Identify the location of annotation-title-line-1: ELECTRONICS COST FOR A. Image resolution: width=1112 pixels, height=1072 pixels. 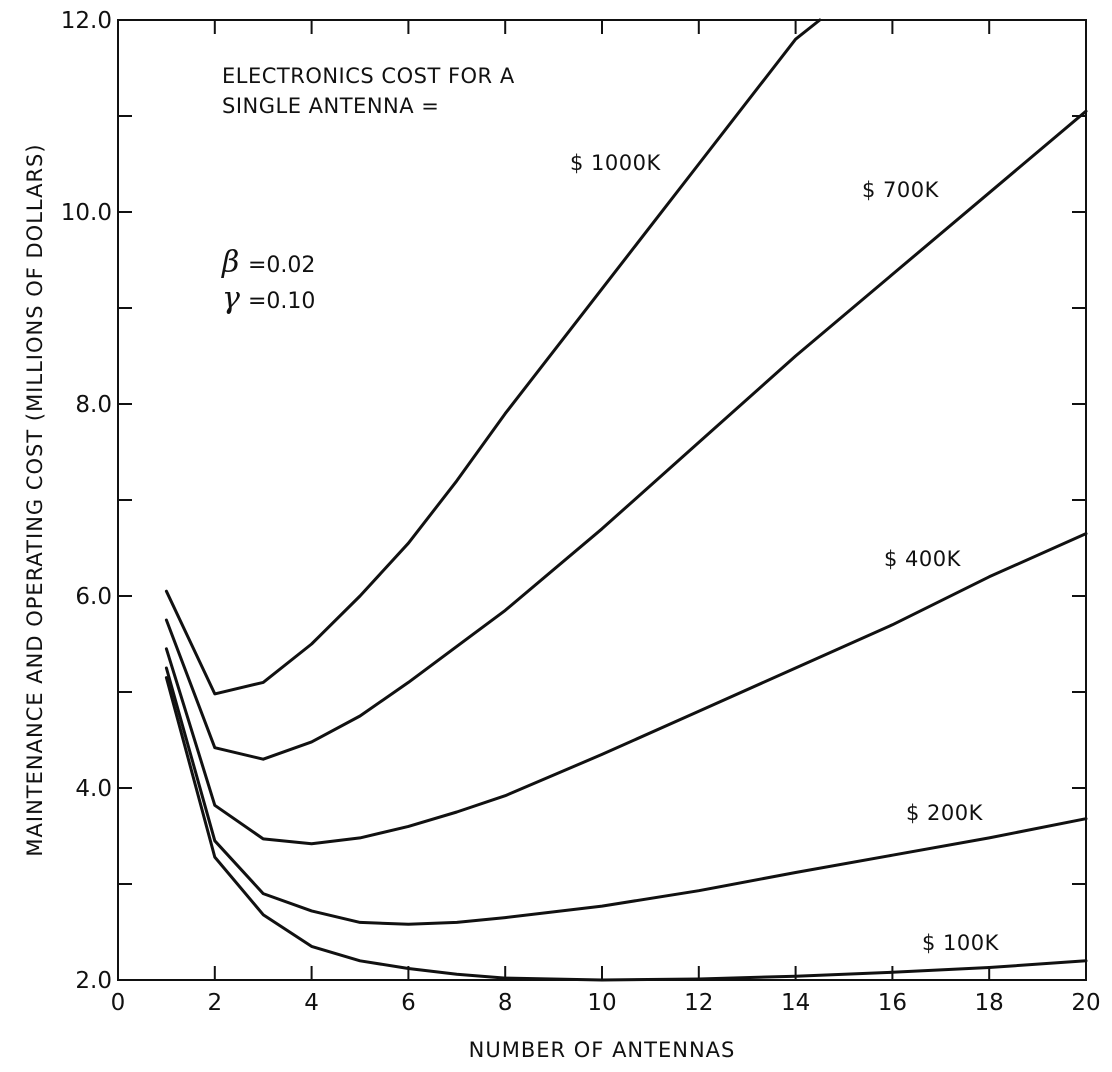
(368, 76).